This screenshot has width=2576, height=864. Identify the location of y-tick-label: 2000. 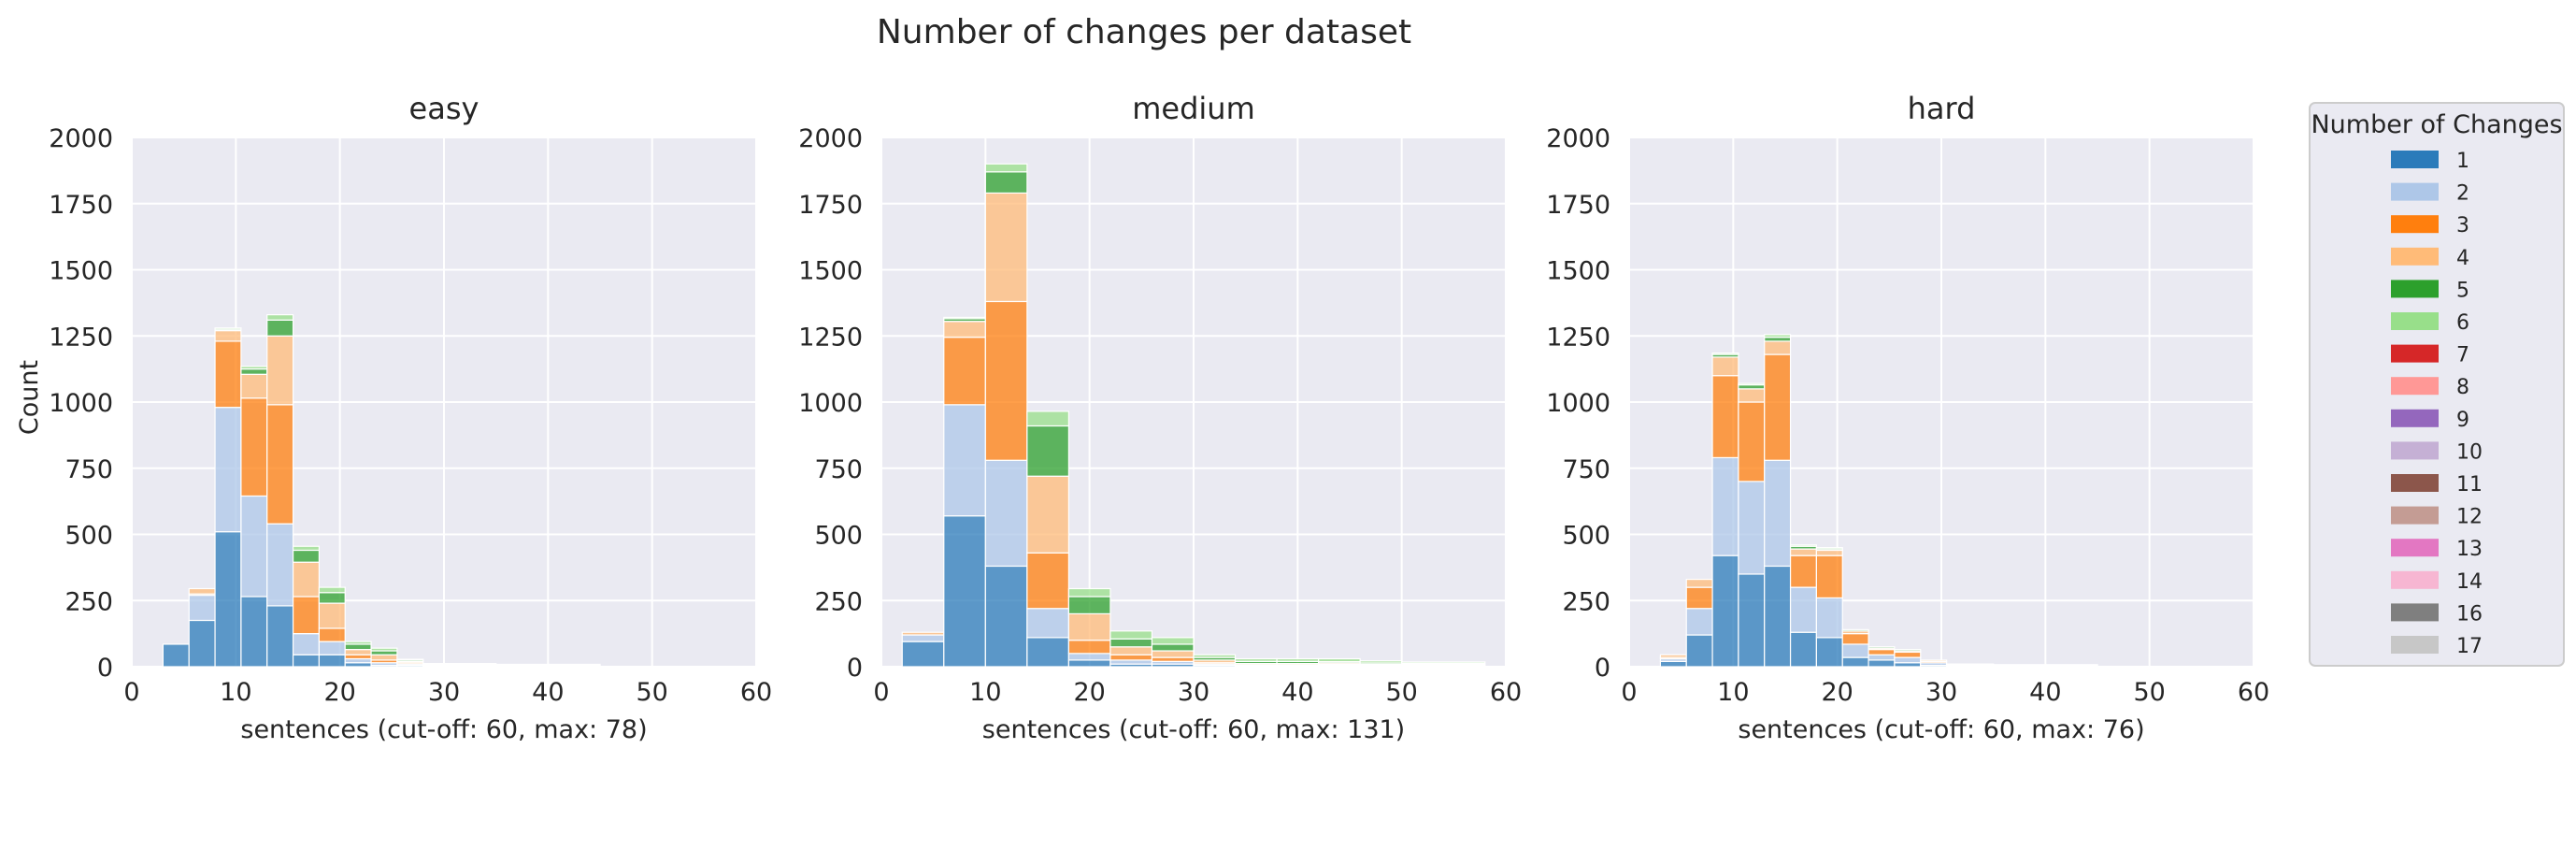
(830, 138).